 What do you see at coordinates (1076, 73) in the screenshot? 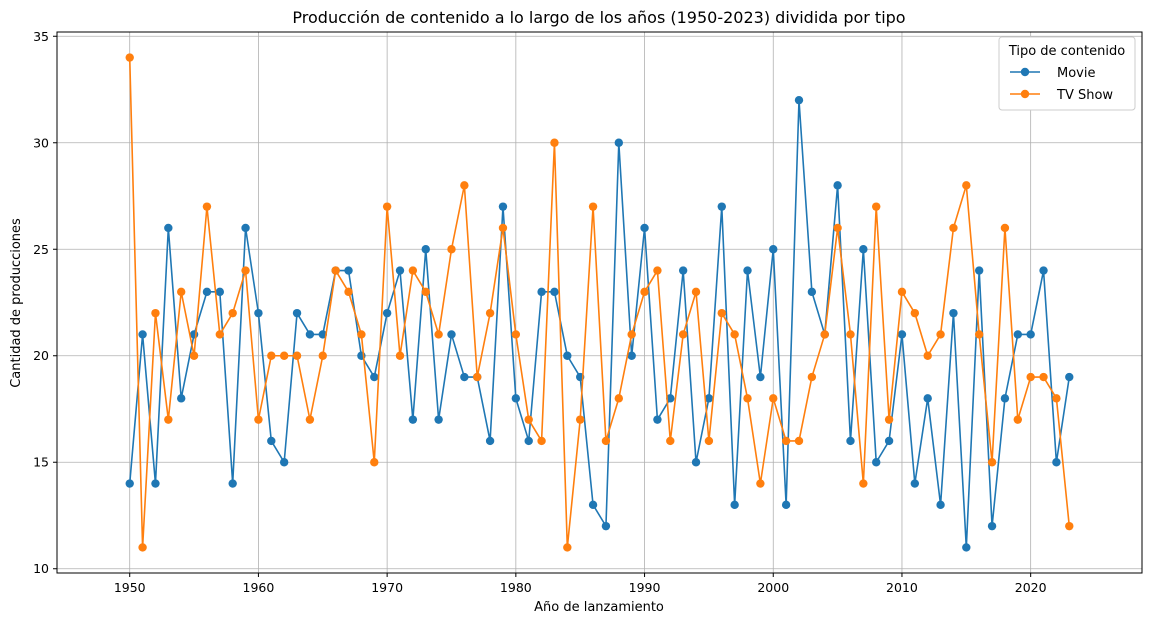
I see `legend-label: Movie` at bounding box center [1076, 73].